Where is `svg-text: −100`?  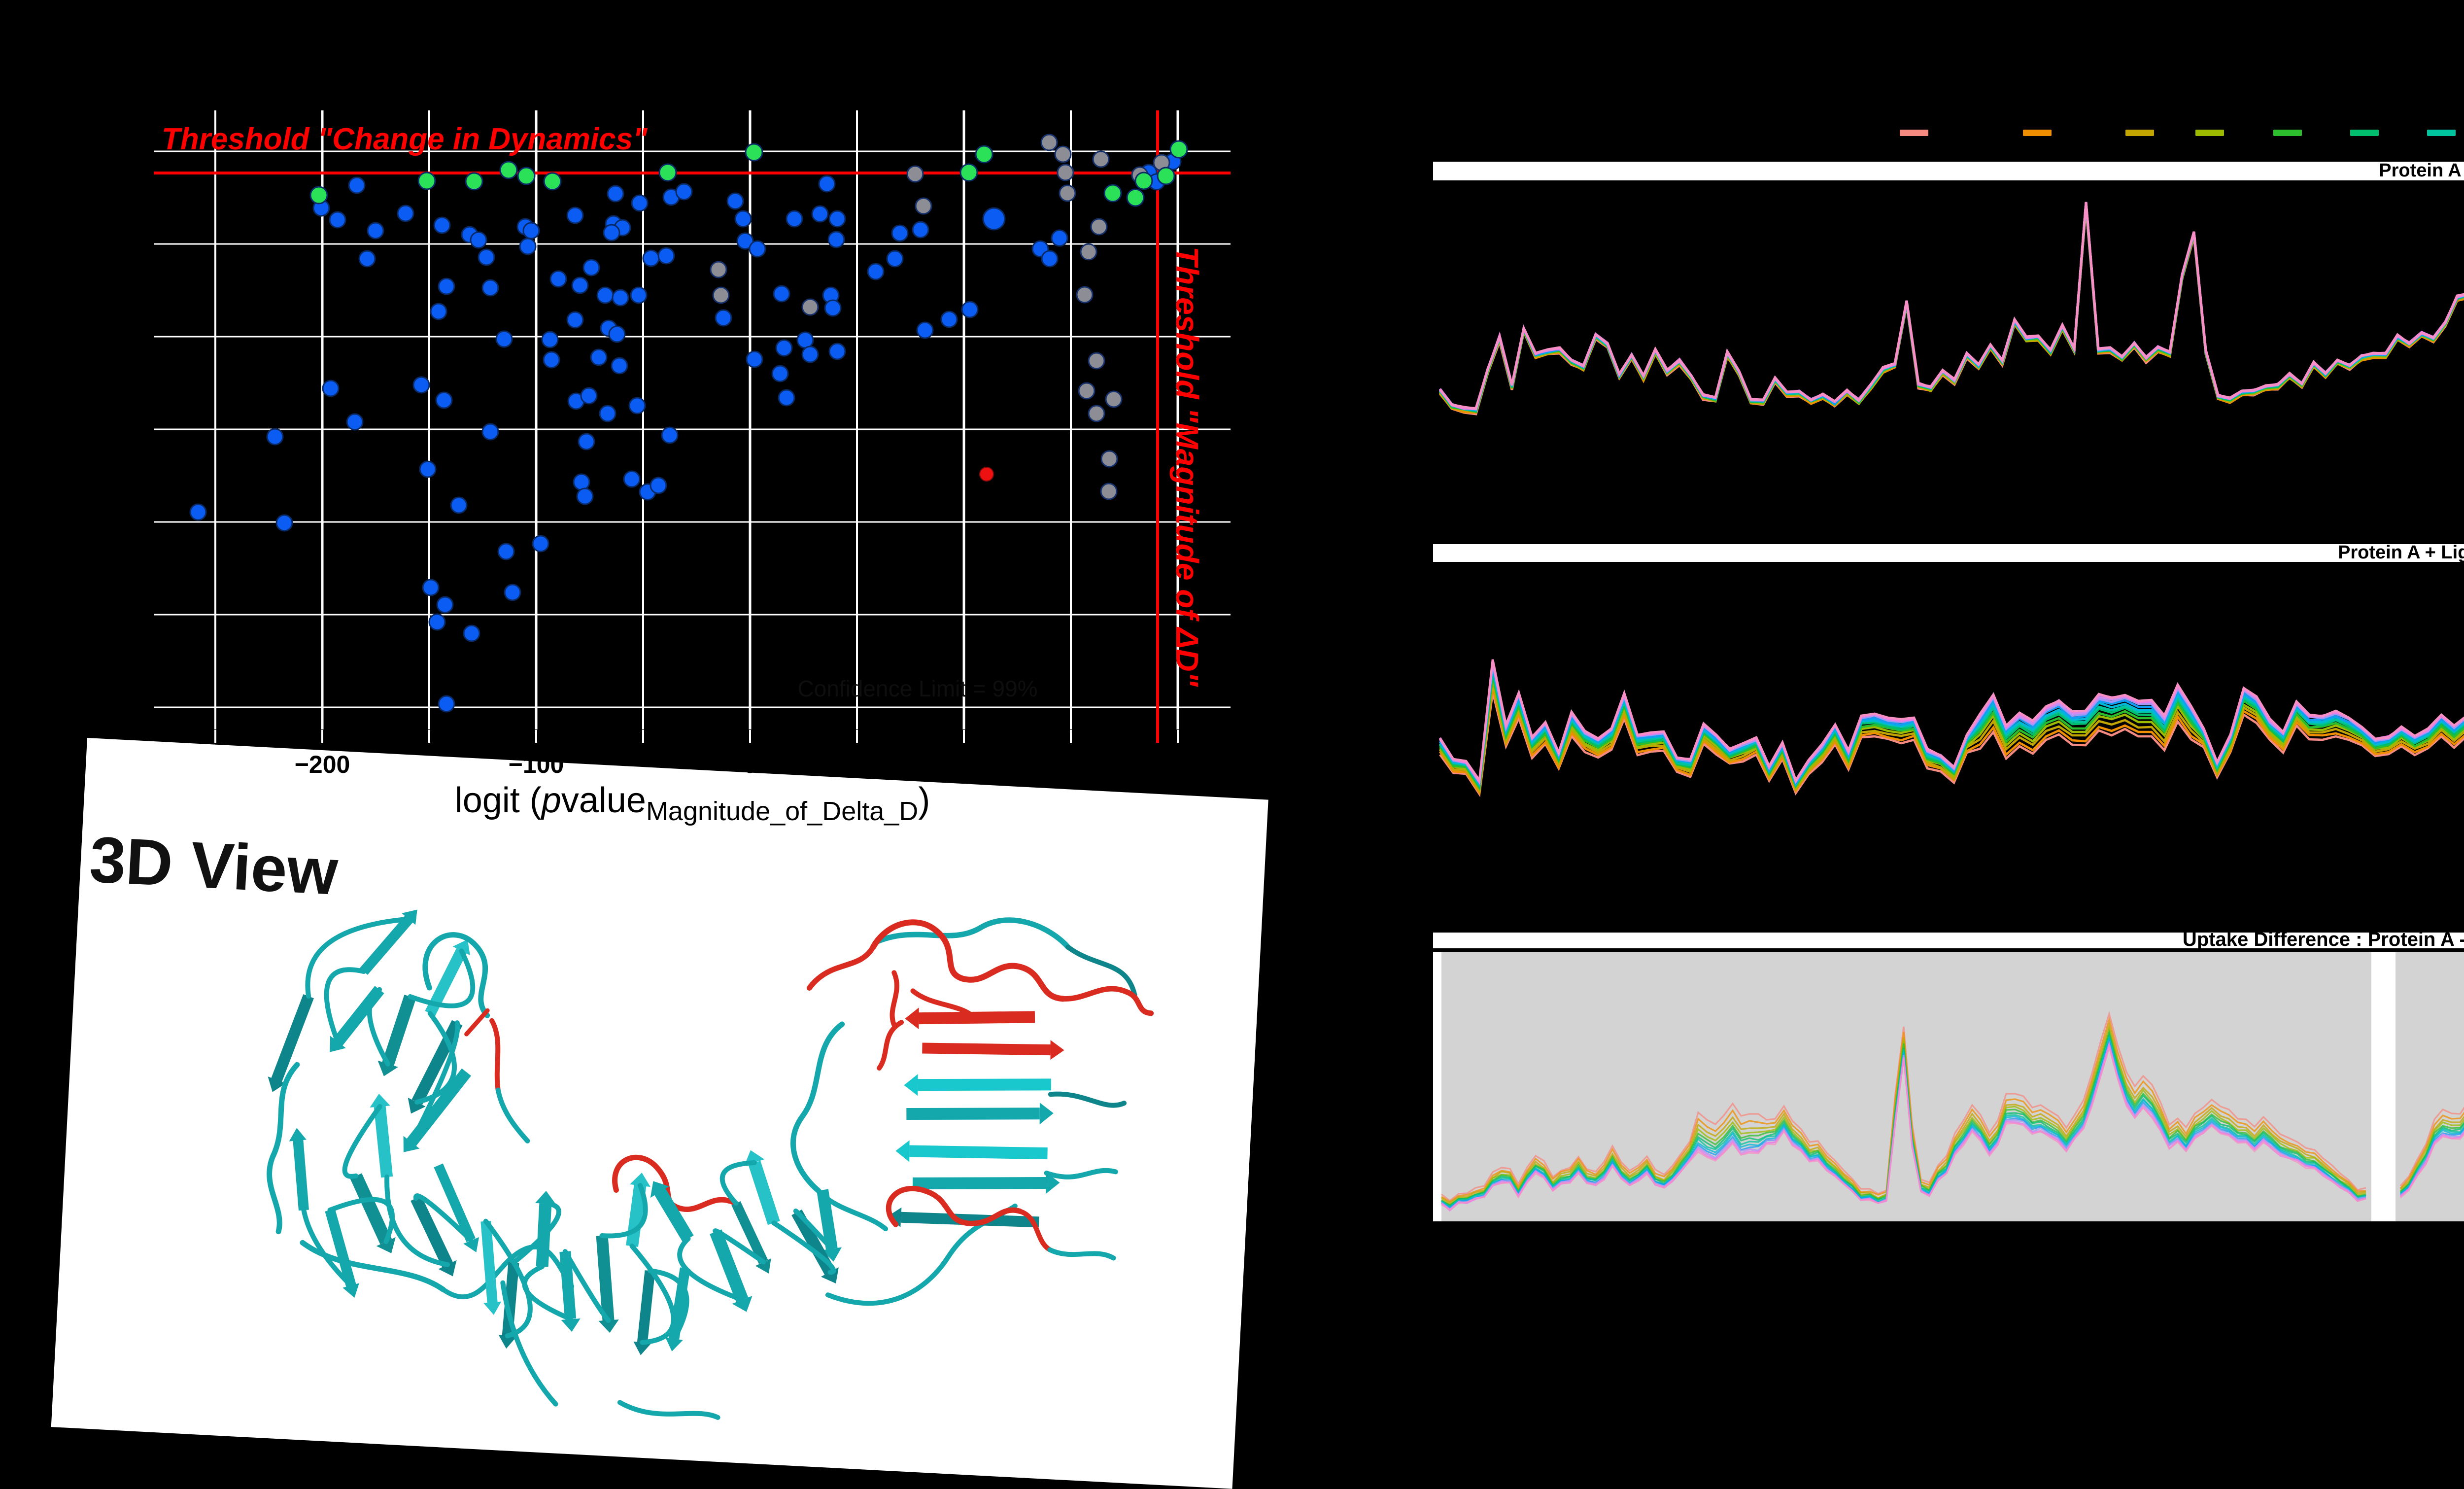
svg-text: −100 is located at coordinates (536, 764).